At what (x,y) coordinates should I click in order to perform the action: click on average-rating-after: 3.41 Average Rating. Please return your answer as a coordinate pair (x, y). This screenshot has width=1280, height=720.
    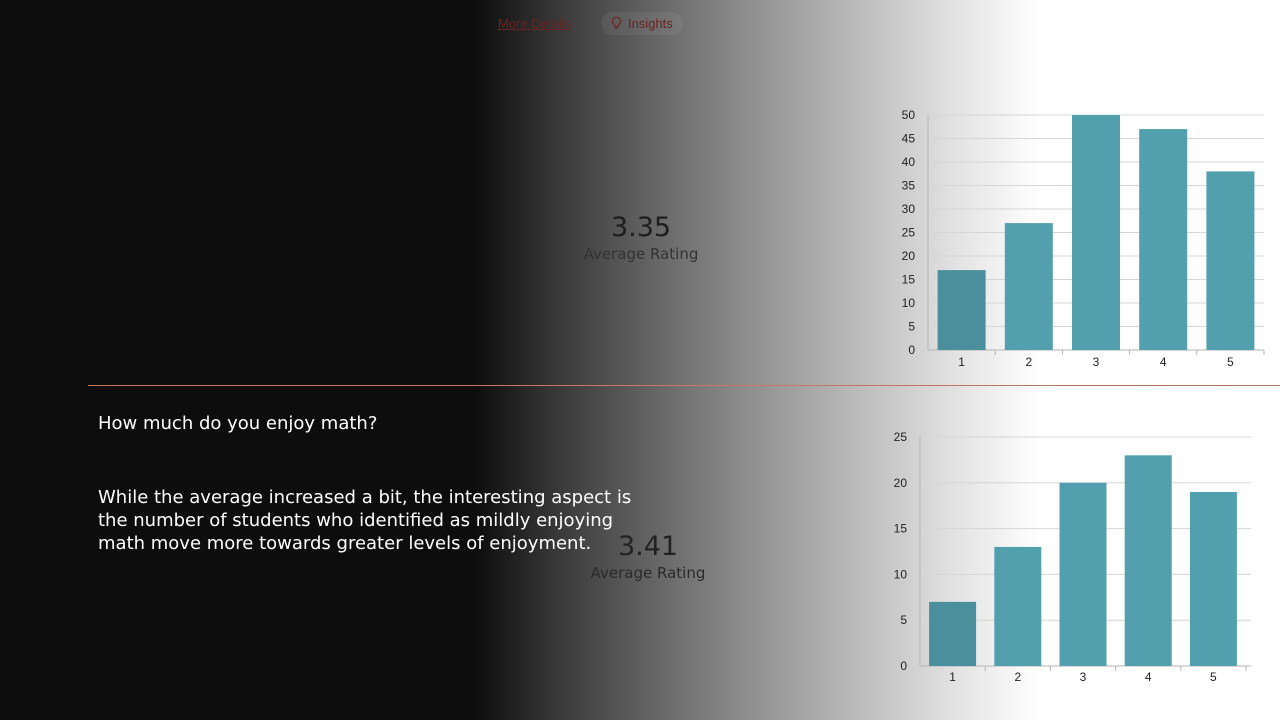
    Looking at the image, I should click on (648, 557).